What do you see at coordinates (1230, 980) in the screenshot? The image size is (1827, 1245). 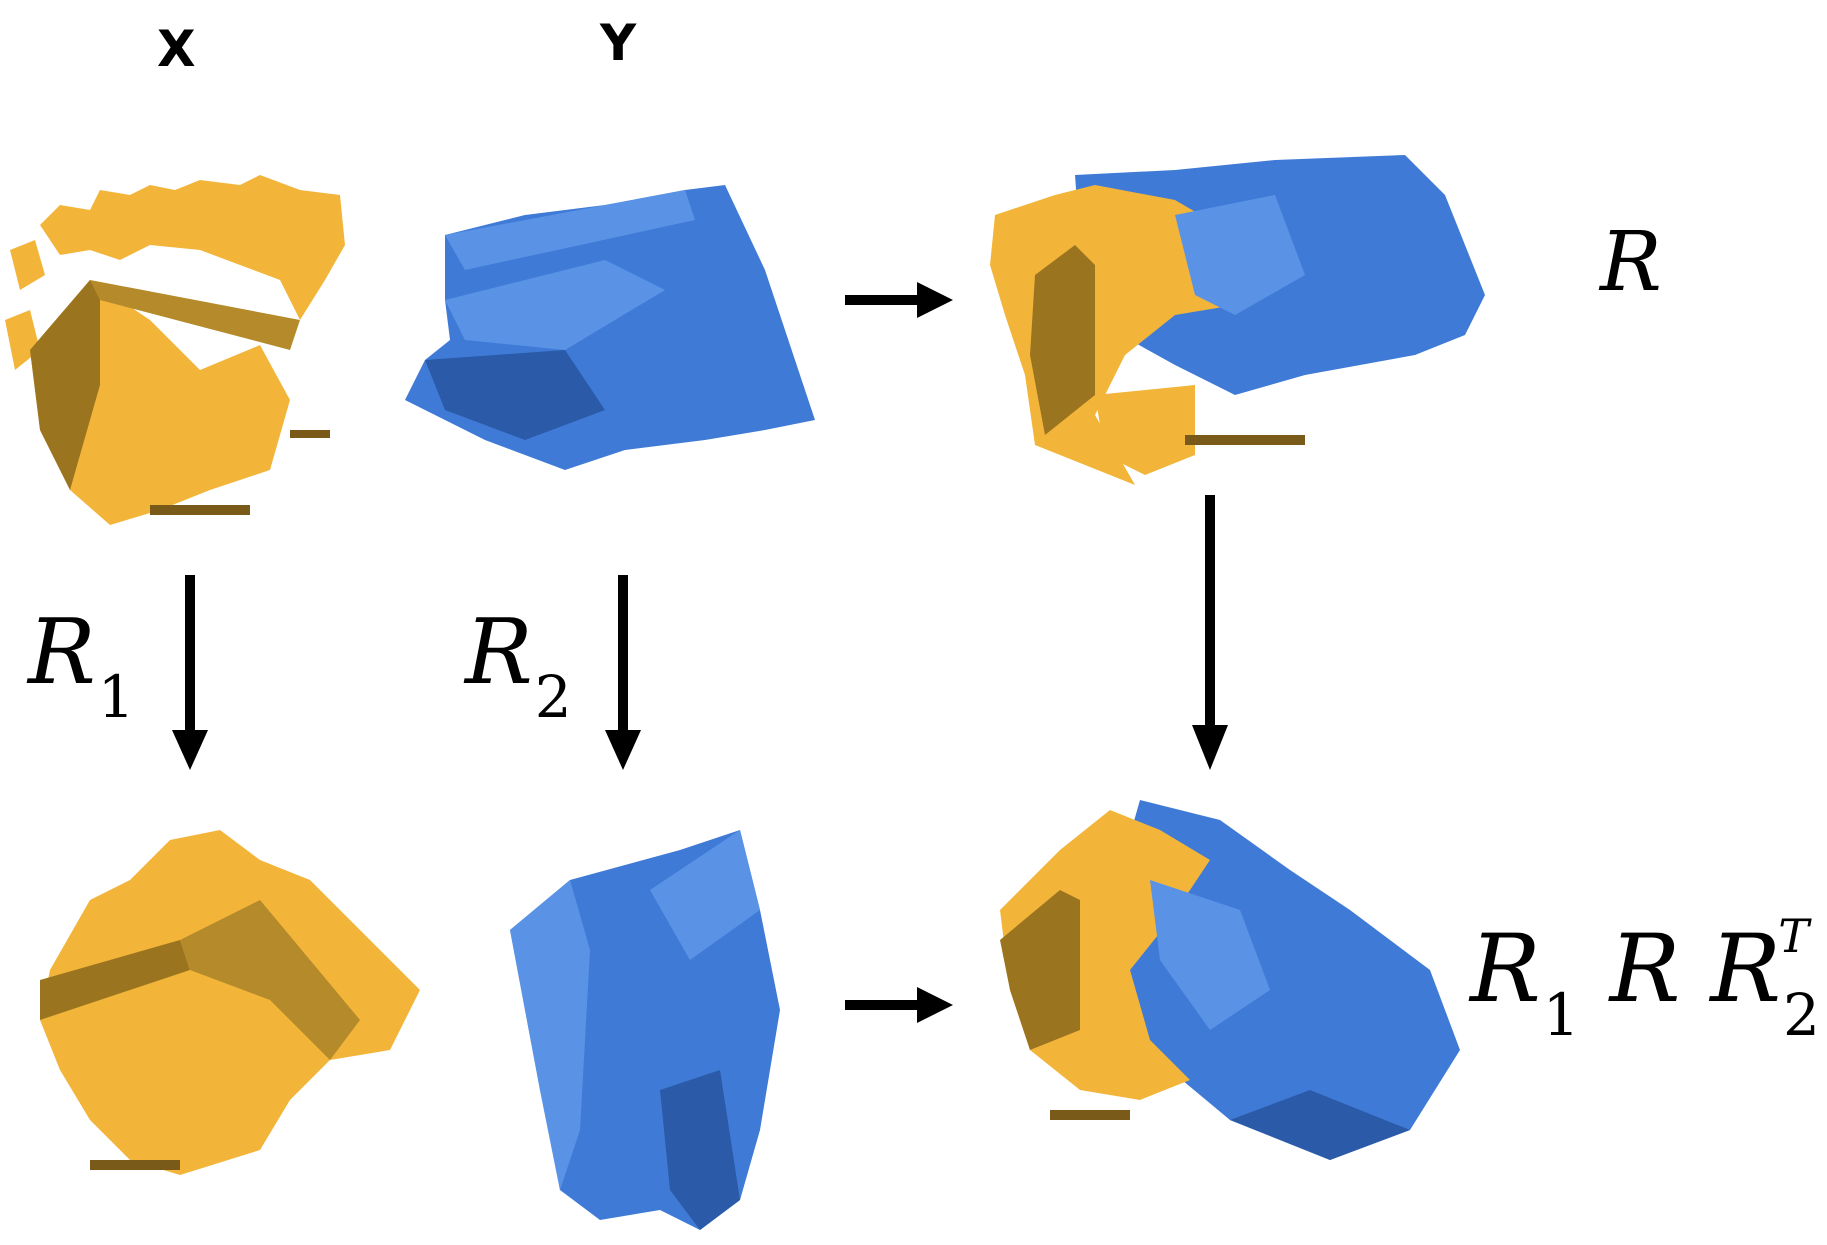 I see `point-cloud-combined-rotated` at bounding box center [1230, 980].